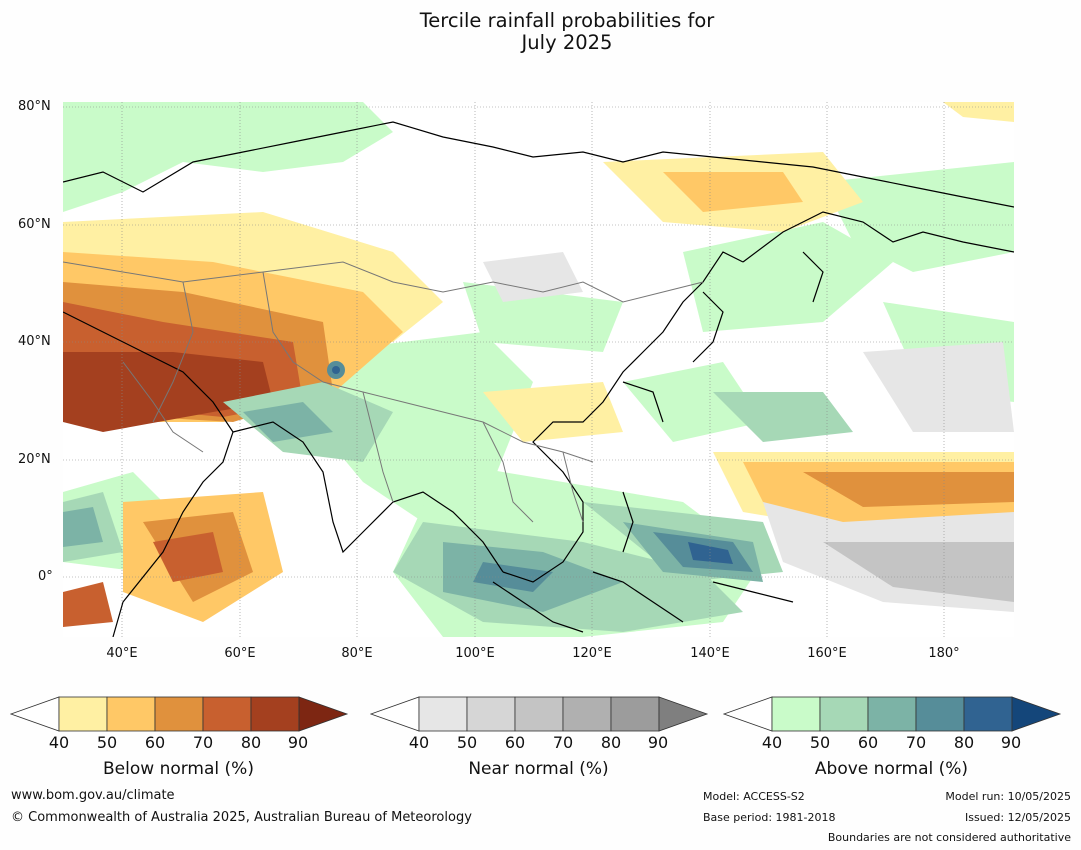  I want to click on lat-label-40n: 40°N, so click(34, 341).